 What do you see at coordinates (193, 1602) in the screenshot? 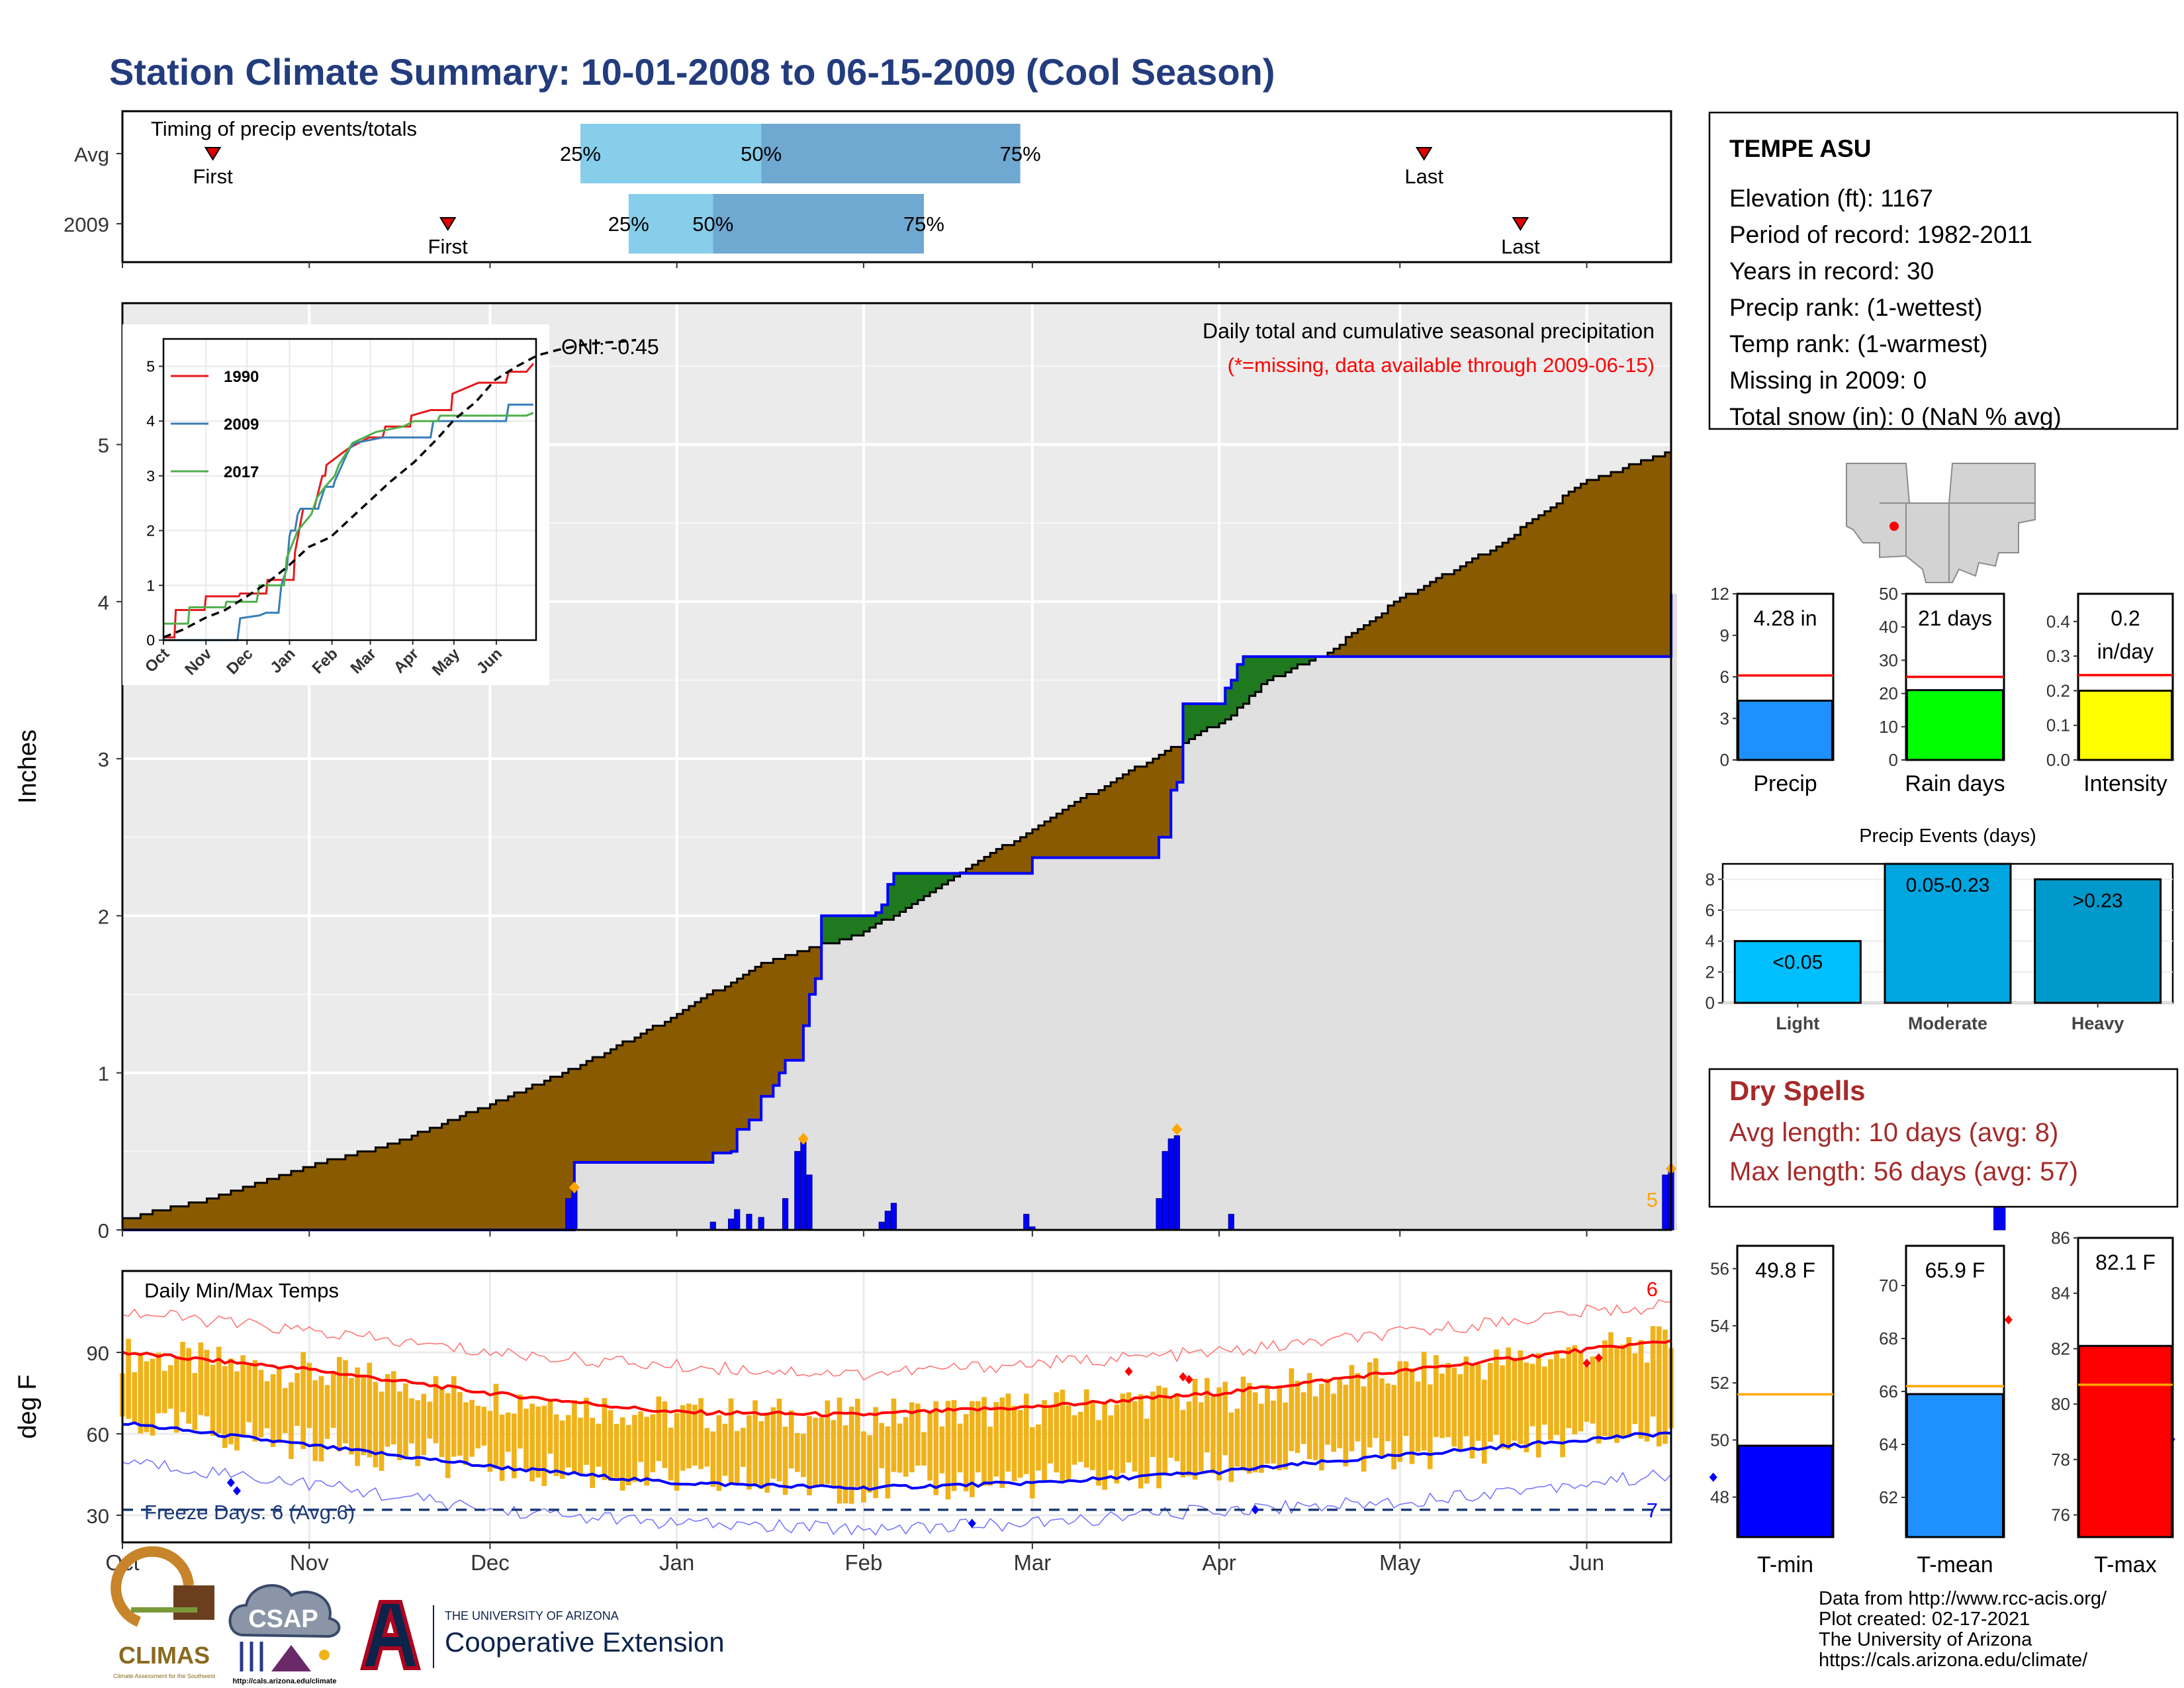
I see `climas-block-icon` at bounding box center [193, 1602].